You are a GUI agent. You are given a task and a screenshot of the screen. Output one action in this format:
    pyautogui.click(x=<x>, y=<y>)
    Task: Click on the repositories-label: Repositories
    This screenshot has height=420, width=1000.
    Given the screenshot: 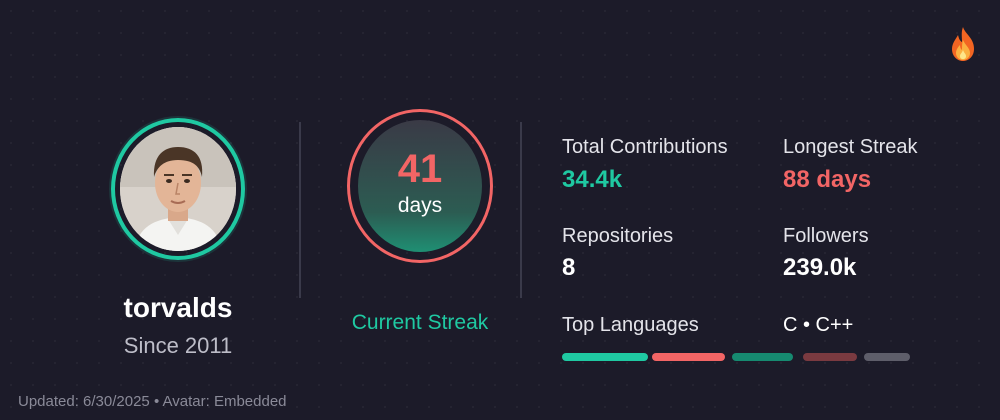 What is the action you would take?
    pyautogui.click(x=618, y=236)
    